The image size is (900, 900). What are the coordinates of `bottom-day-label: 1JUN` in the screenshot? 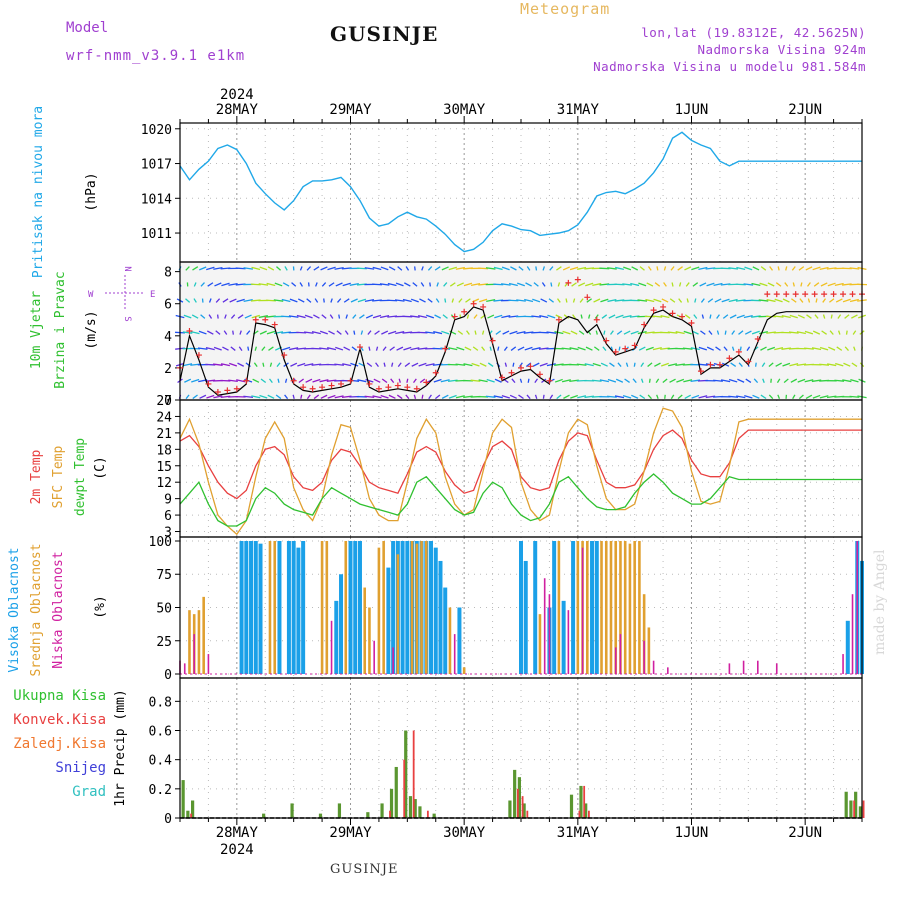 It's located at (692, 833).